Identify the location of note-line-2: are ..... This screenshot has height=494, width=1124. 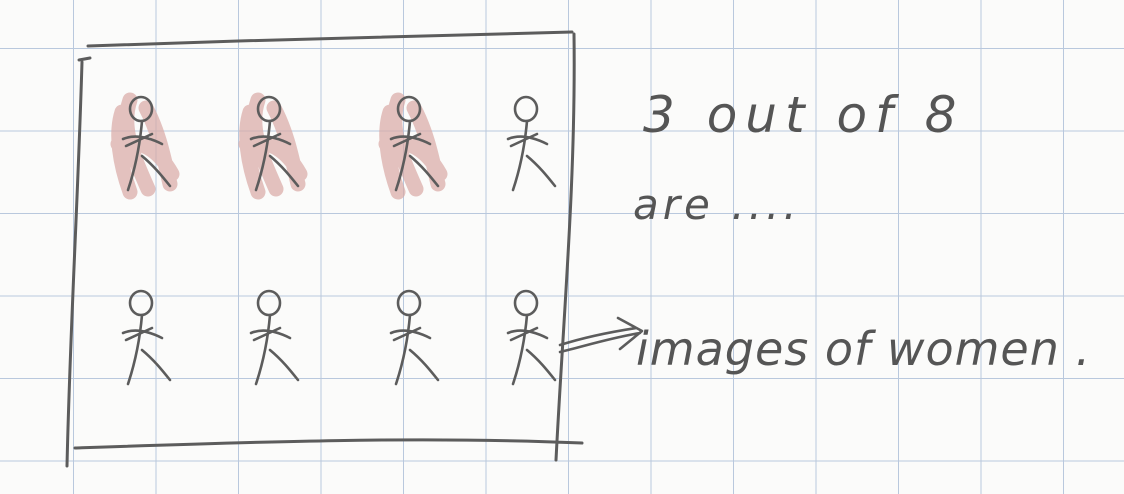
(717, 204).